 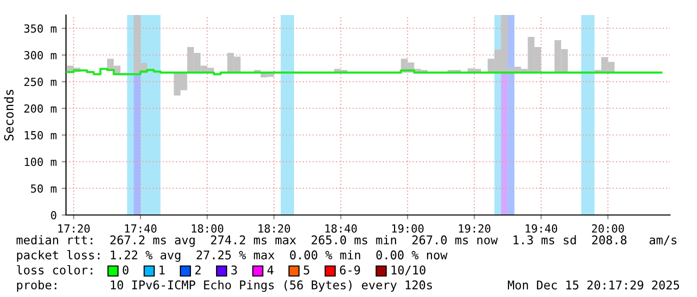 I want to click on x-tick-label: 17:40, so click(x=140, y=228).